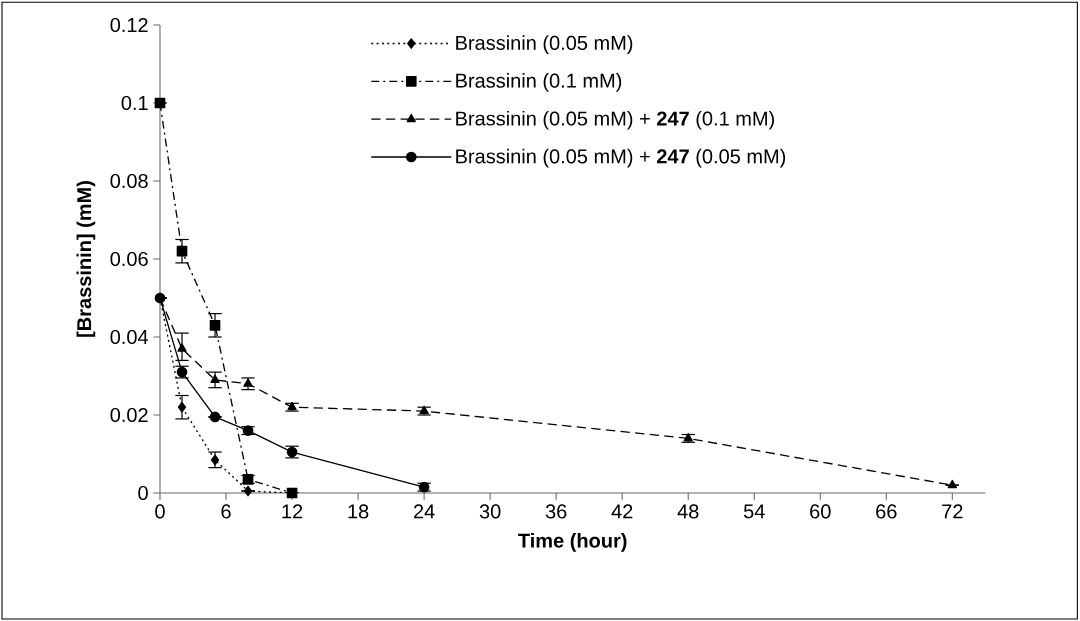 Image resolution: width=1080 pixels, height=621 pixels. I want to click on x-tick-label: 60, so click(820, 511).